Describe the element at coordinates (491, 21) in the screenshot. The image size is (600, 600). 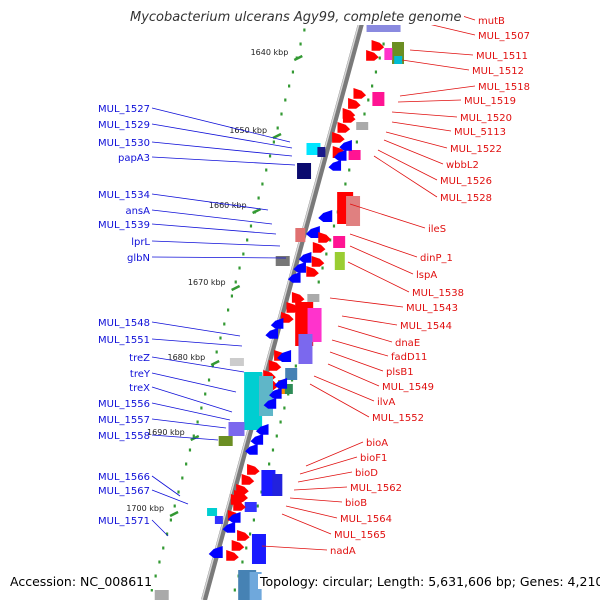
I see `gene-label: mutB` at that location.